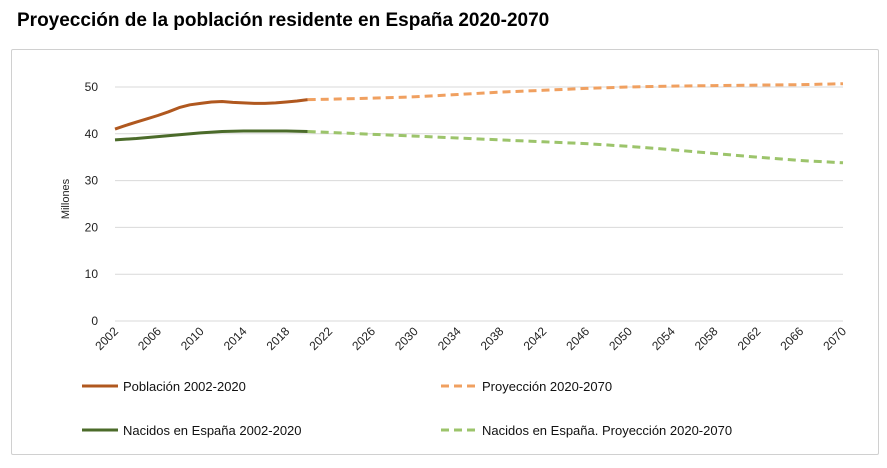 The height and width of the screenshot is (468, 887). What do you see at coordinates (449, 338) in the screenshot?
I see `x-tick-label: 2034` at bounding box center [449, 338].